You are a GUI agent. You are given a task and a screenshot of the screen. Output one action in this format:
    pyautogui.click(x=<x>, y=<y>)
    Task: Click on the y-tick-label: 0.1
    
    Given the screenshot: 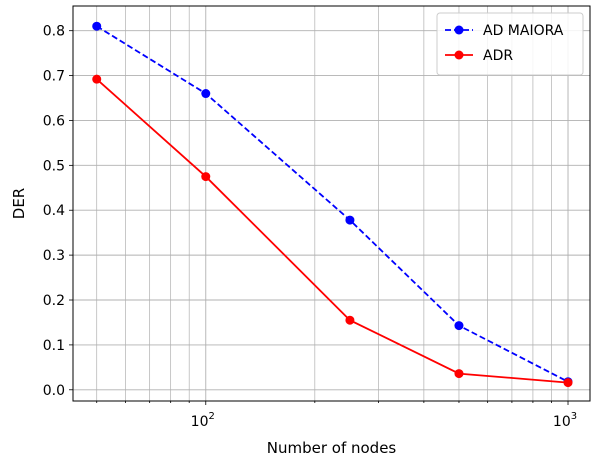 What is the action you would take?
    pyautogui.click(x=54, y=346)
    